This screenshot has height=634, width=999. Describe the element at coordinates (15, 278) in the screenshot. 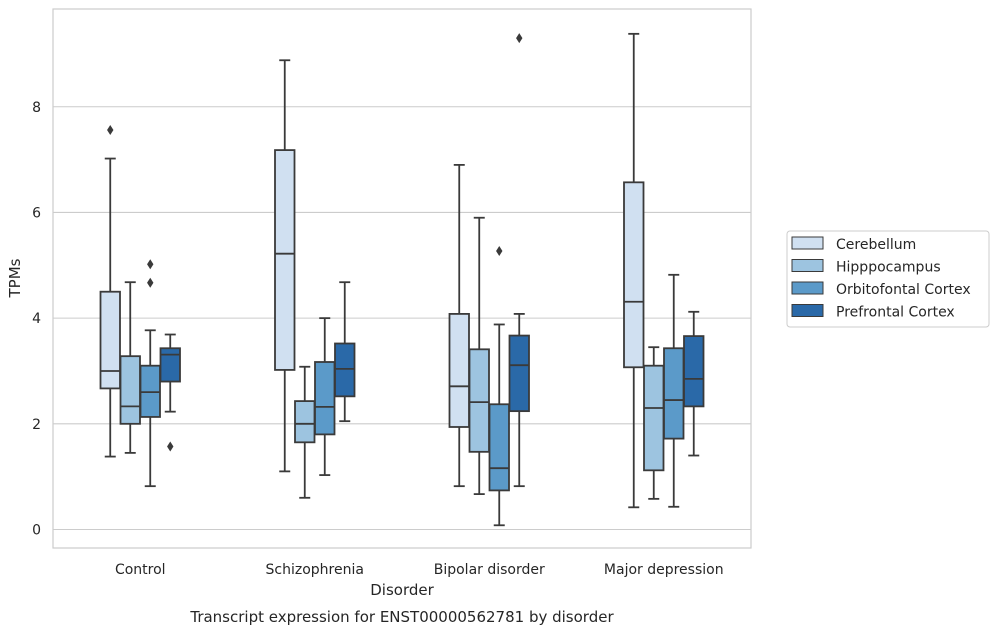

I see `y-axis-label: TPMs` at that location.